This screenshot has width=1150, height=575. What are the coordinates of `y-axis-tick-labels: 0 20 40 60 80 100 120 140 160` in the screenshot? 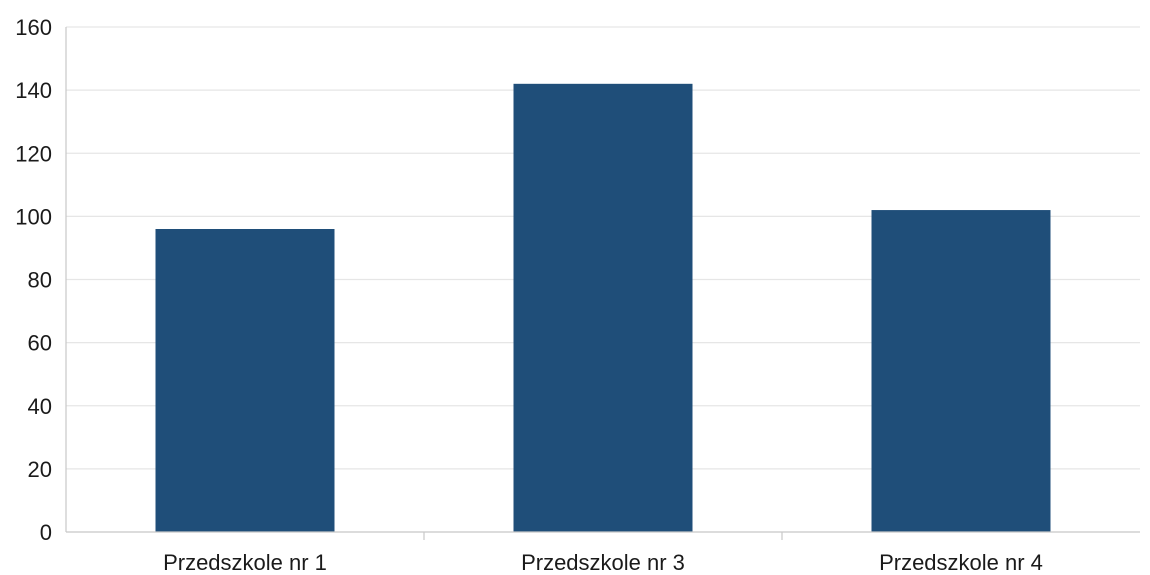 It's located at (33, 280).